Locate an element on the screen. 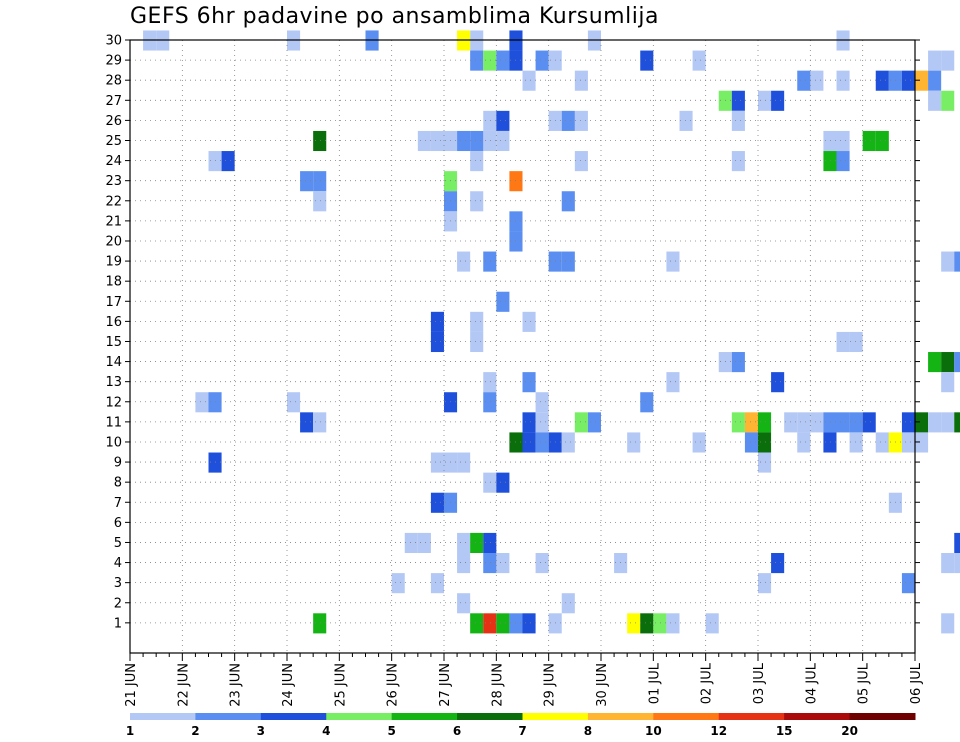 This screenshot has width=960, height=742. y-tick-label: 13 is located at coordinates (113, 382).